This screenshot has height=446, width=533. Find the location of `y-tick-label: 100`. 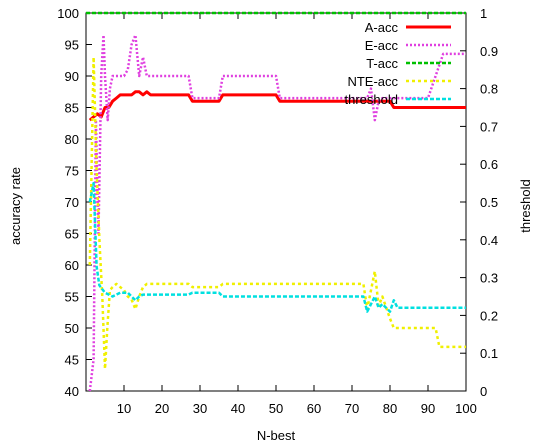

y-tick-label: 100 is located at coordinates (68, 13).